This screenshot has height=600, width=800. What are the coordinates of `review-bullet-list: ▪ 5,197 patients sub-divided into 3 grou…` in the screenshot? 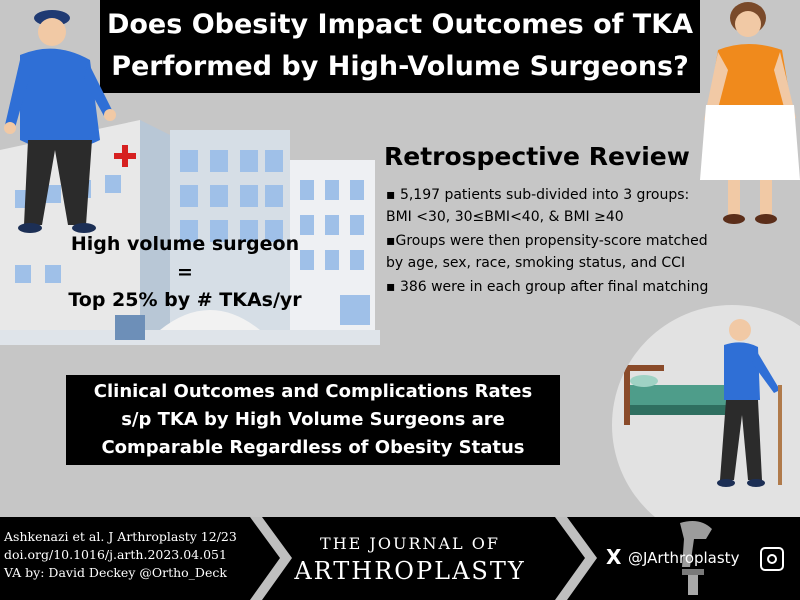 It's located at (551, 242).